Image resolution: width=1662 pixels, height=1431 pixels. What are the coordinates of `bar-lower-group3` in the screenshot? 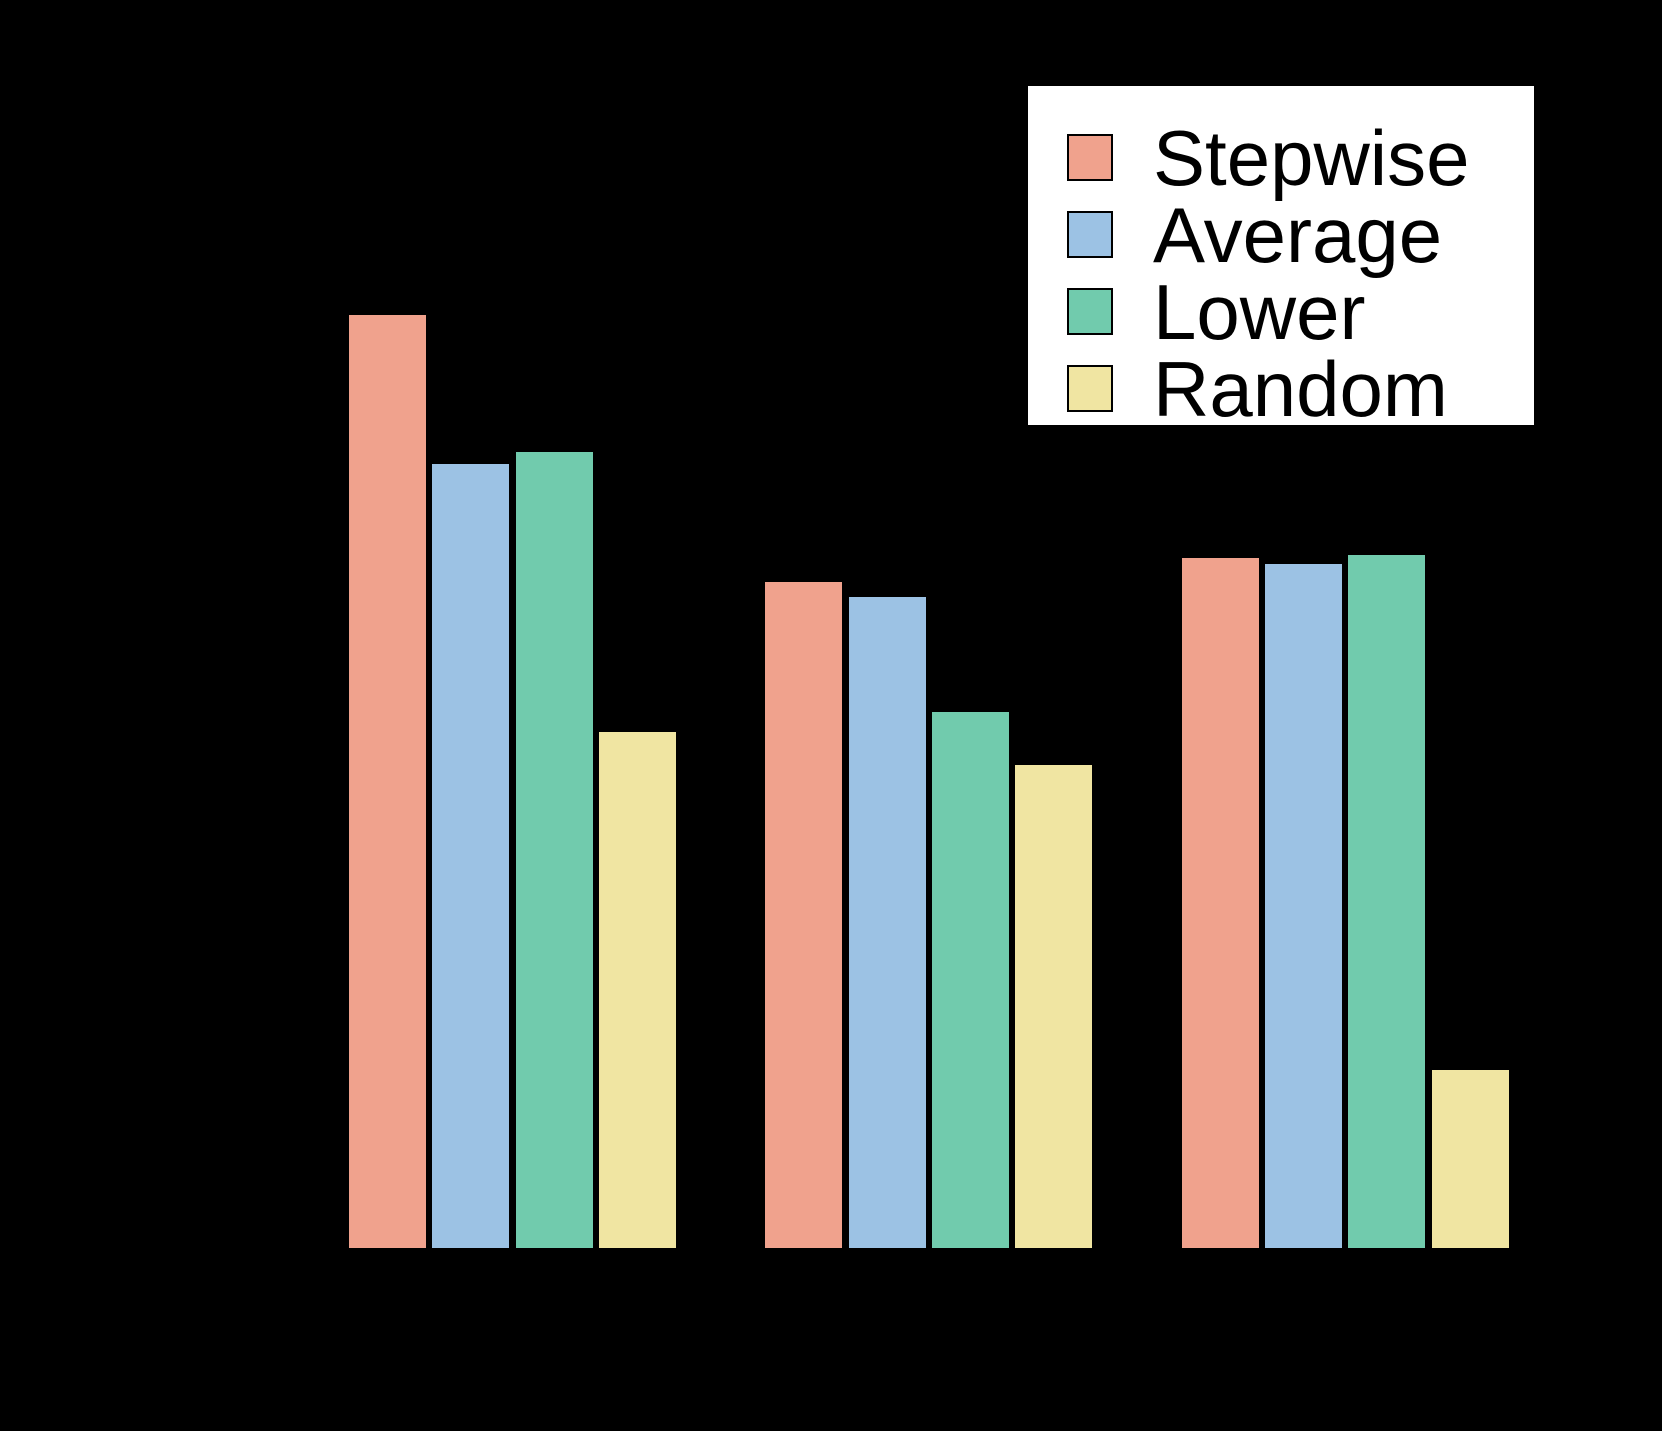 It's located at (1387, 901).